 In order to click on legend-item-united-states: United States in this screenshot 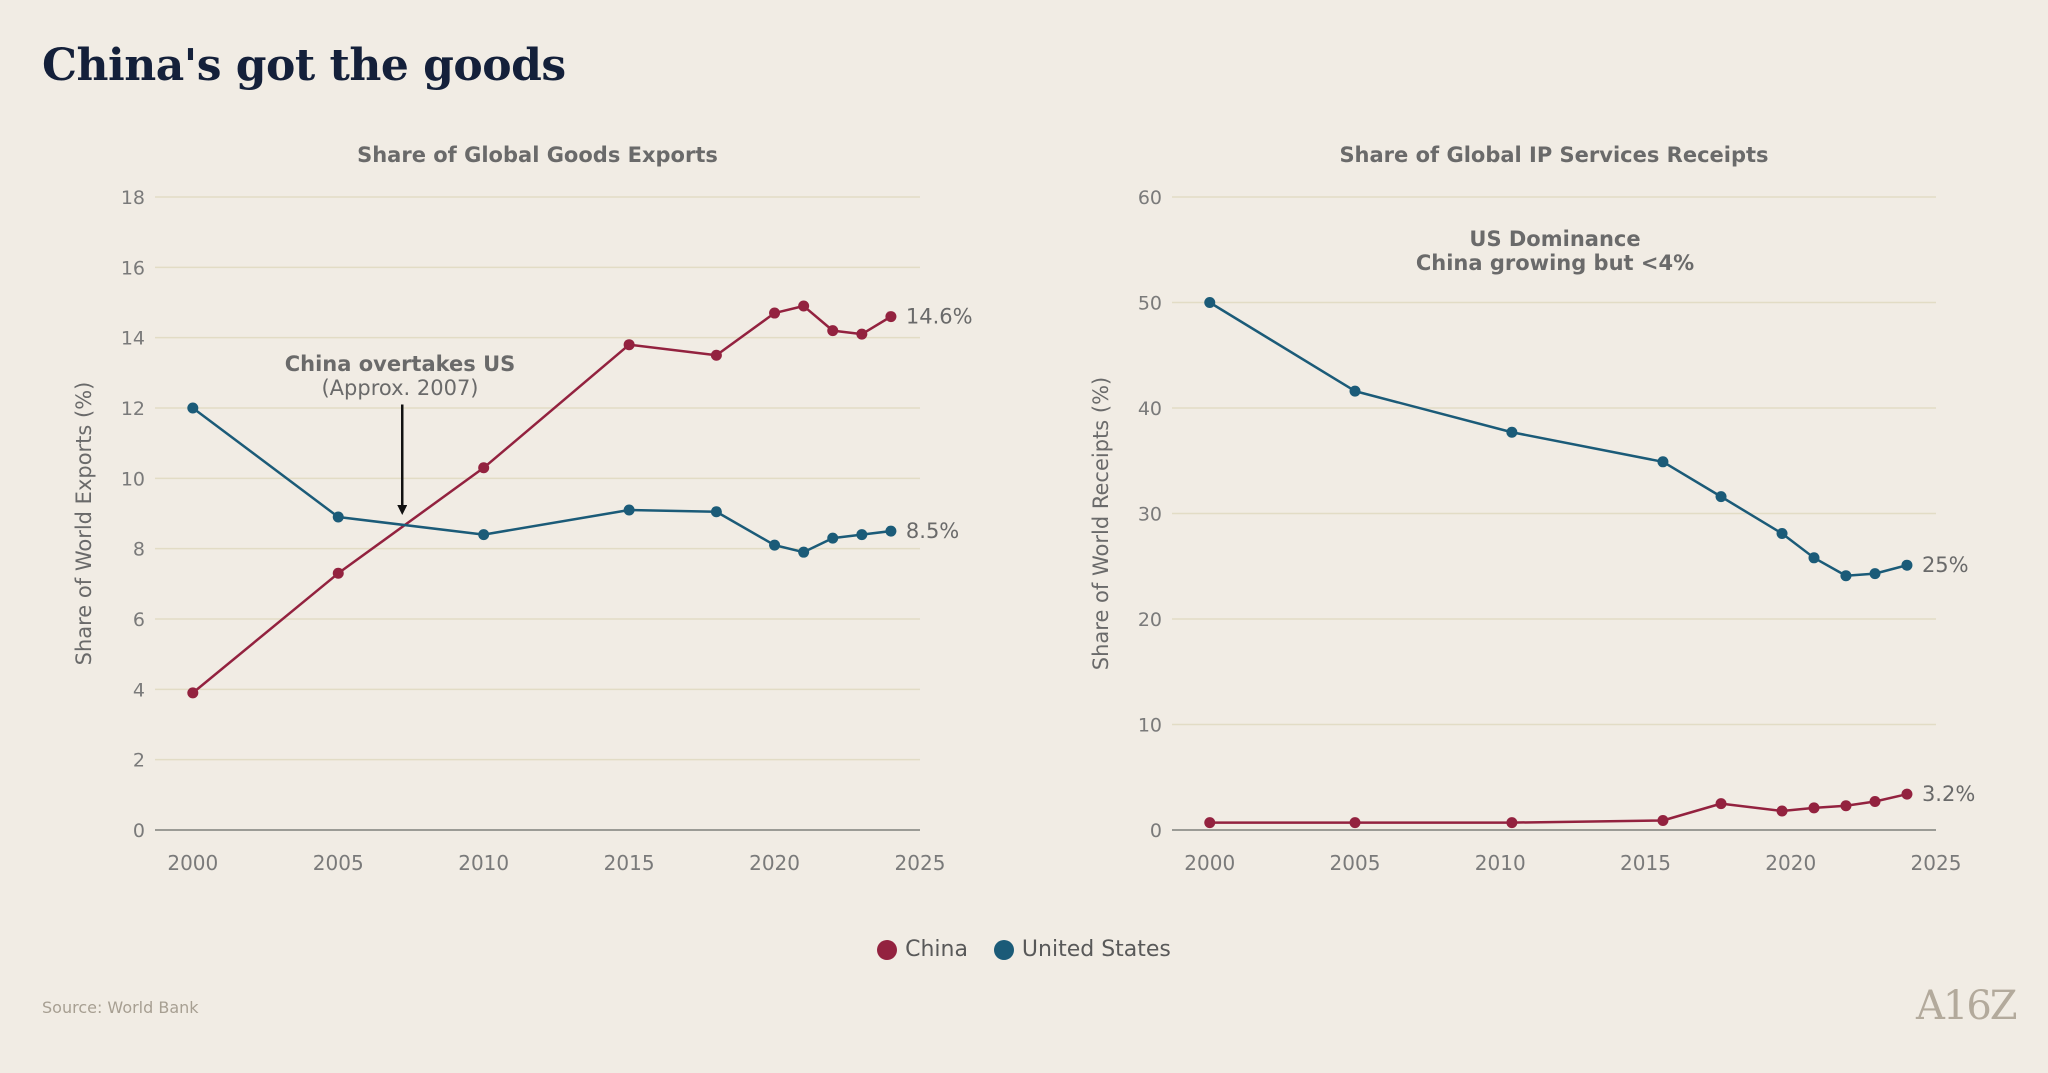, I will do `click(1082, 949)`.